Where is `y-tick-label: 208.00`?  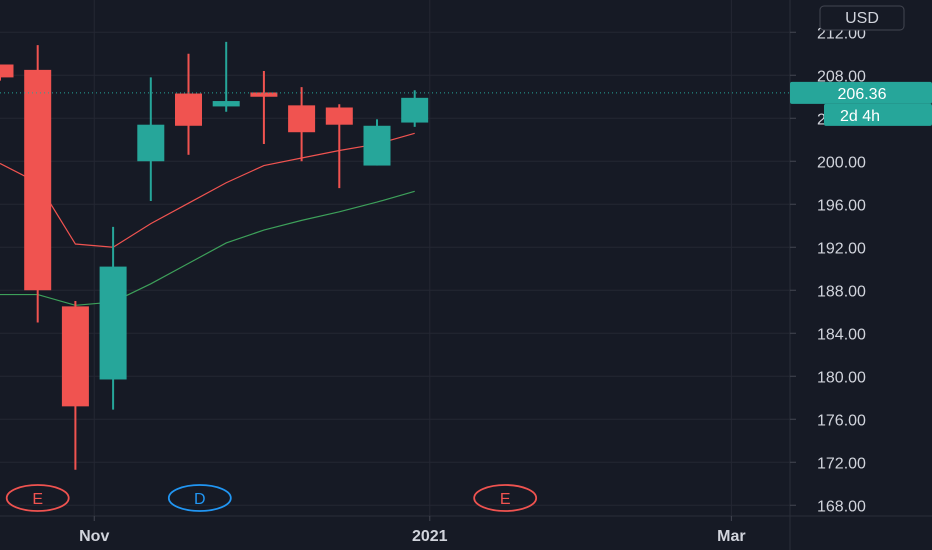
y-tick-label: 208.00 is located at coordinates (841, 76).